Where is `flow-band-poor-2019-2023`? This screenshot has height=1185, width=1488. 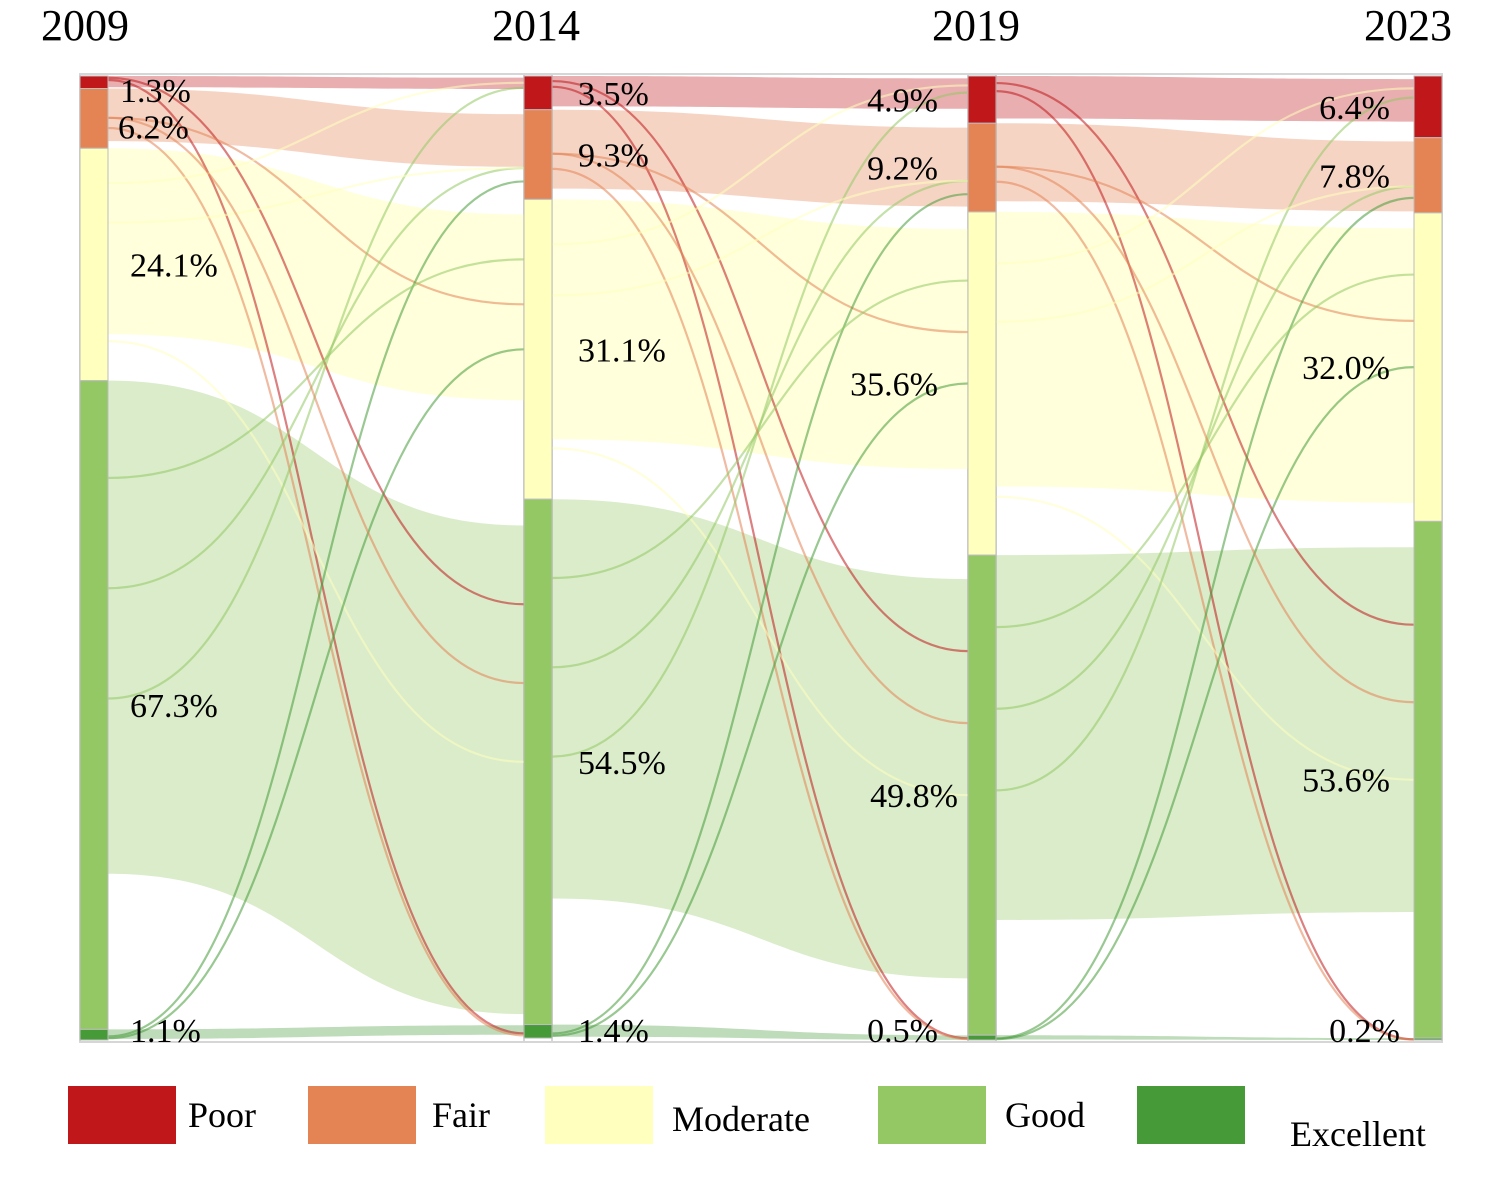
flow-band-poor-2019-2023 is located at coordinates (1205, 99).